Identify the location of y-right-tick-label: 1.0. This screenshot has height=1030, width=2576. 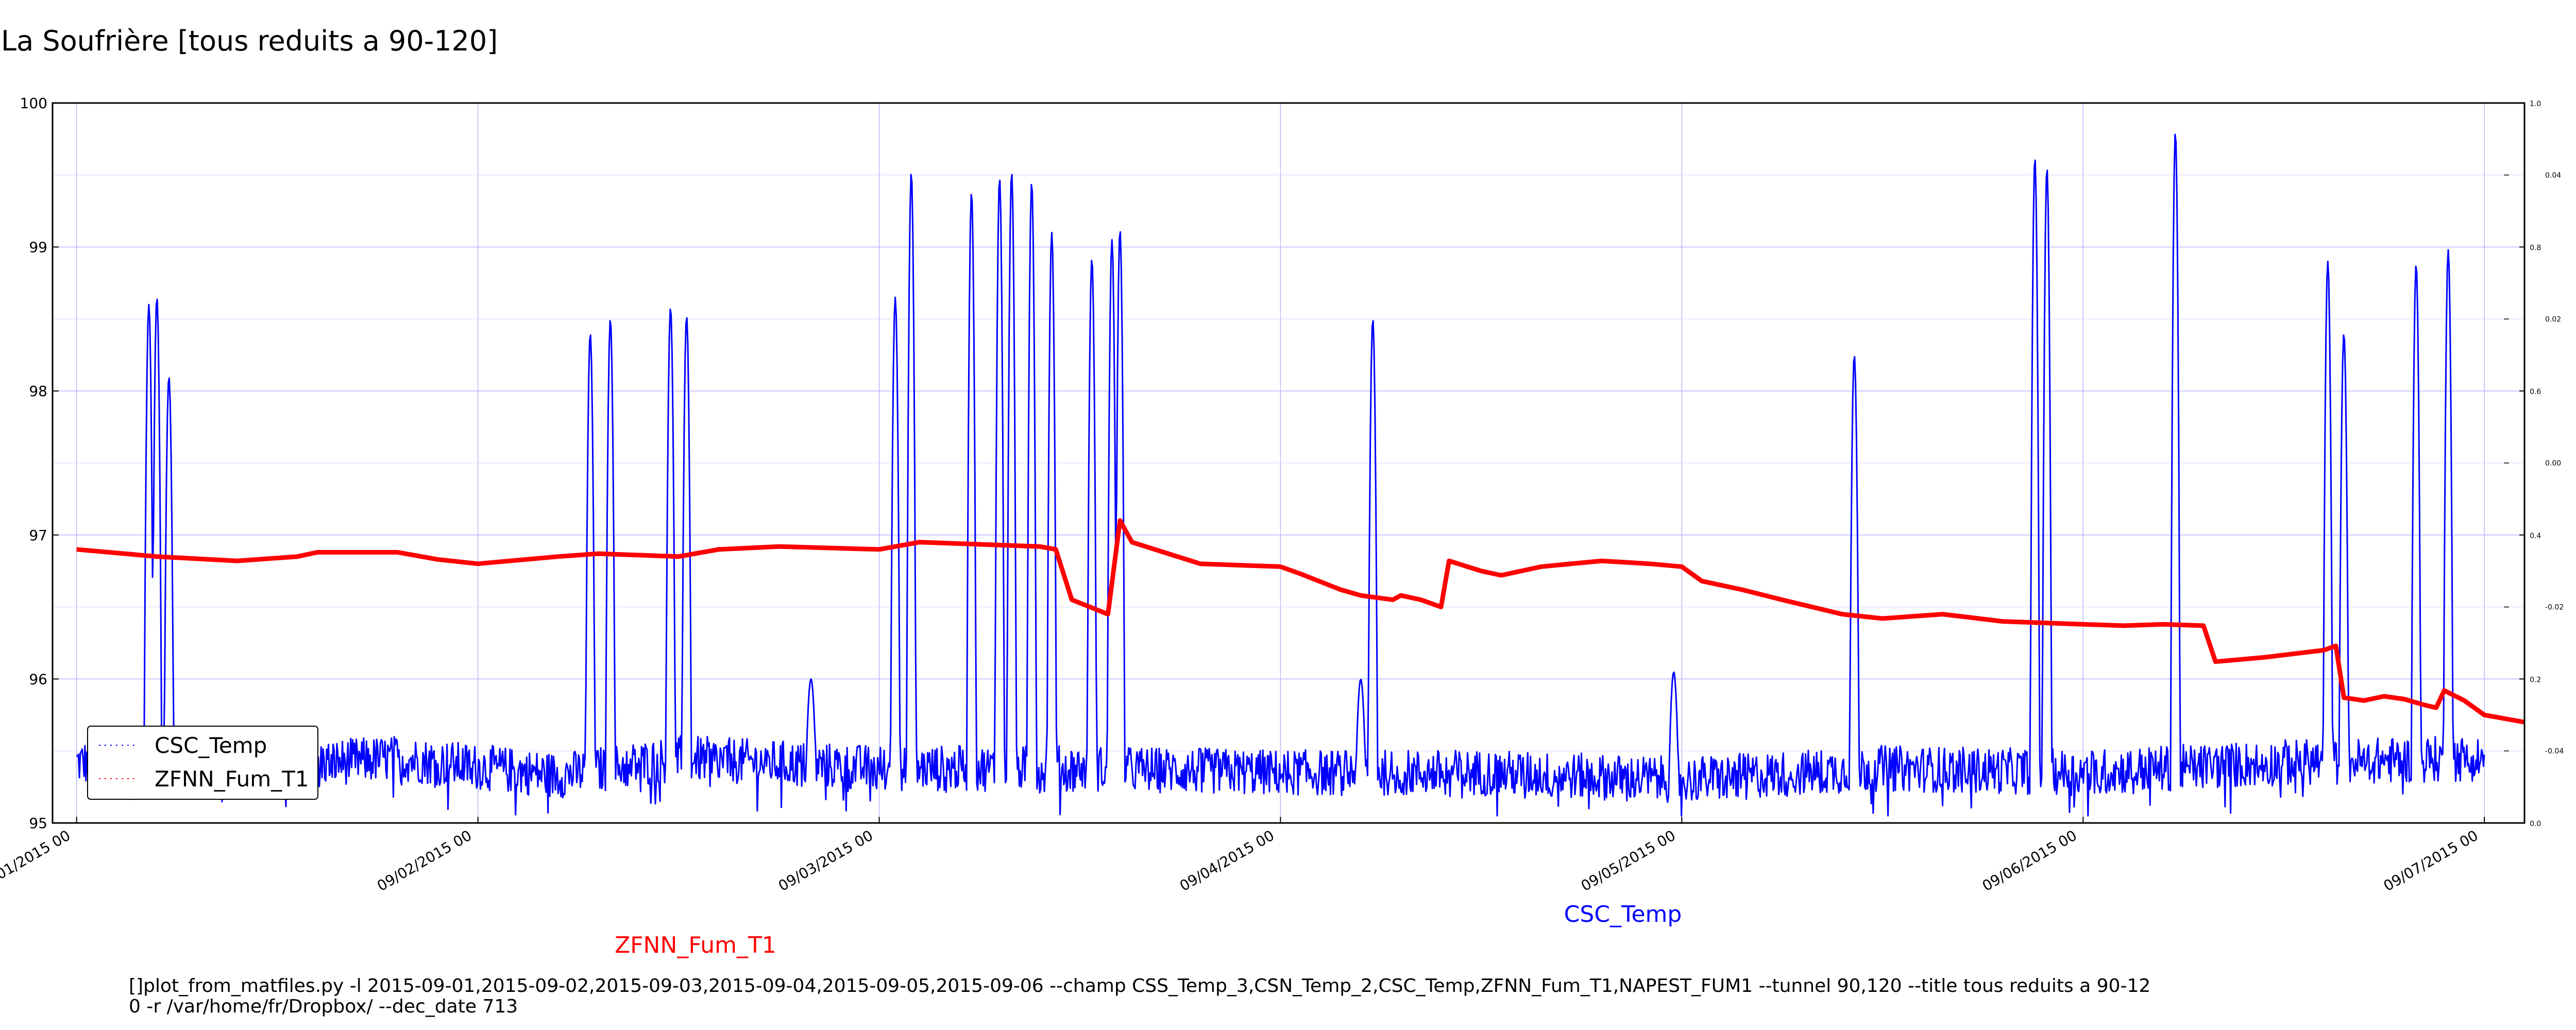
(2535, 104).